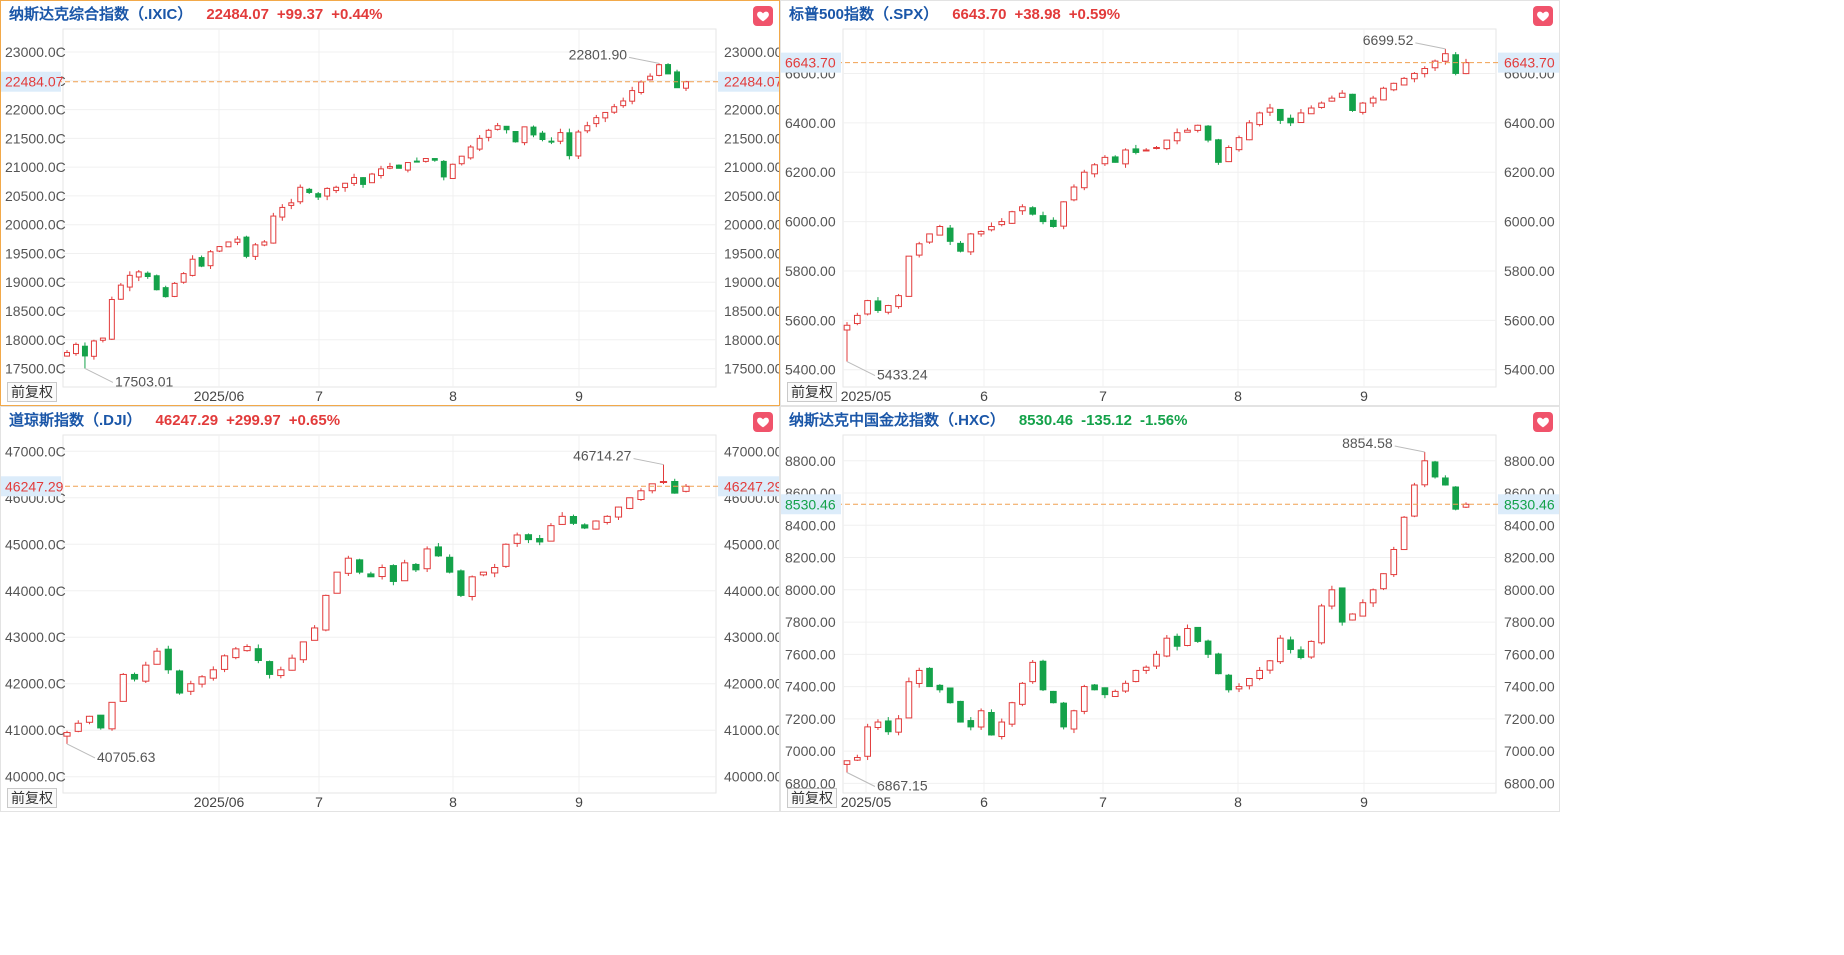  I want to click on current-price-label-right: 22484.07, so click(751, 82).